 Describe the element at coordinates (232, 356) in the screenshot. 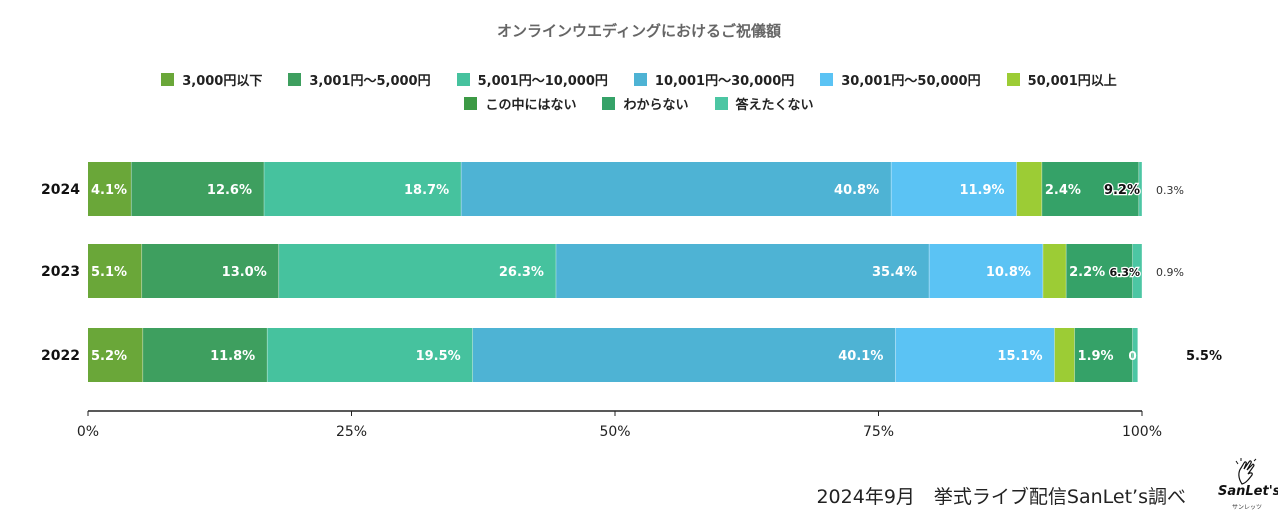

I see `data-label: 11.8%` at that location.